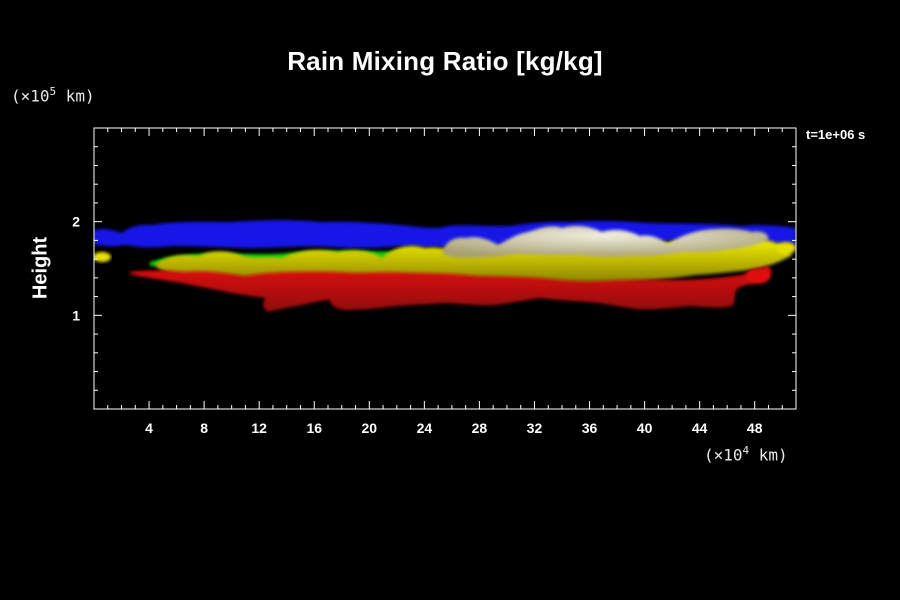 This screenshot has height=600, width=900. I want to click on x-tick-label: 20, so click(370, 428).